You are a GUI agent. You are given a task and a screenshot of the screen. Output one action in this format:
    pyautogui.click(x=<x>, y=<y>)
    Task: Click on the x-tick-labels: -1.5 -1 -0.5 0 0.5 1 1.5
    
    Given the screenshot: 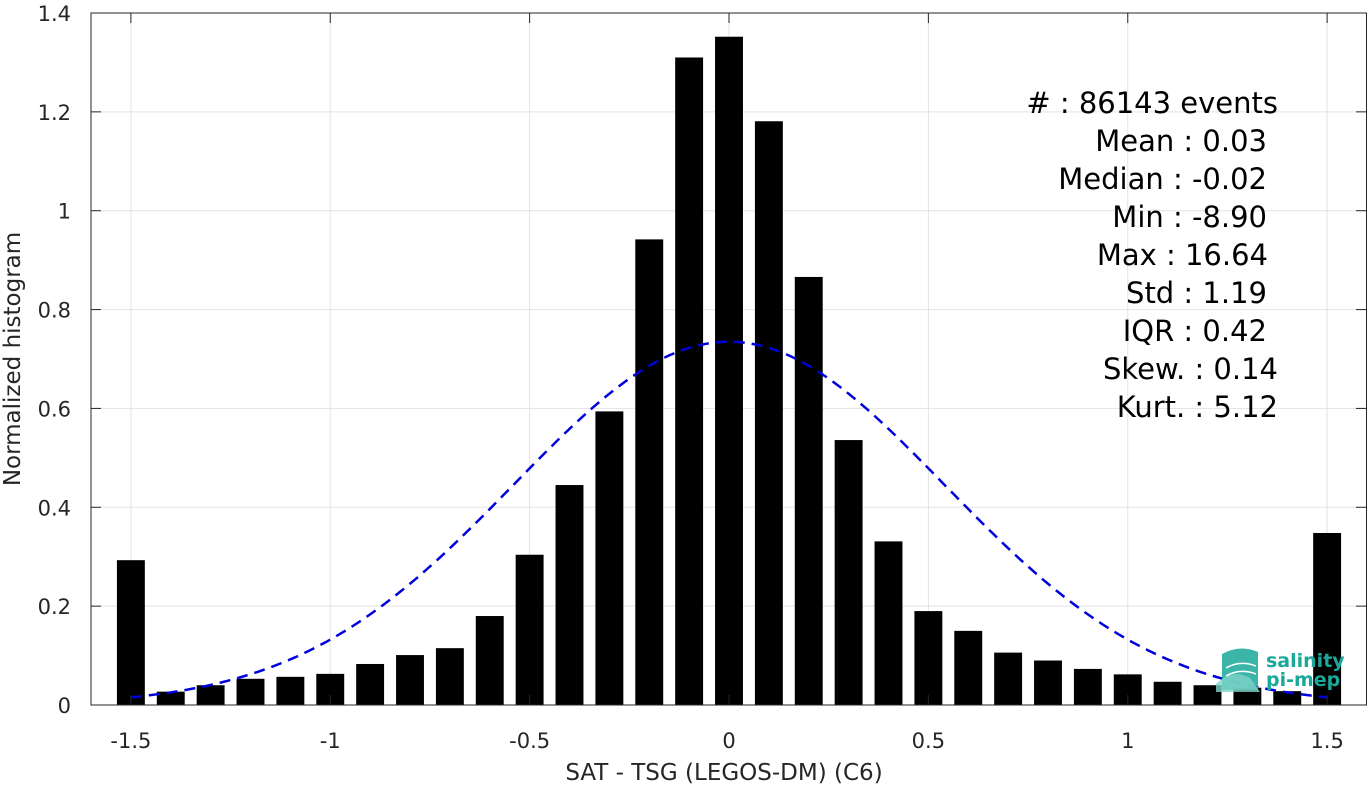 What is the action you would take?
    pyautogui.click(x=726, y=741)
    